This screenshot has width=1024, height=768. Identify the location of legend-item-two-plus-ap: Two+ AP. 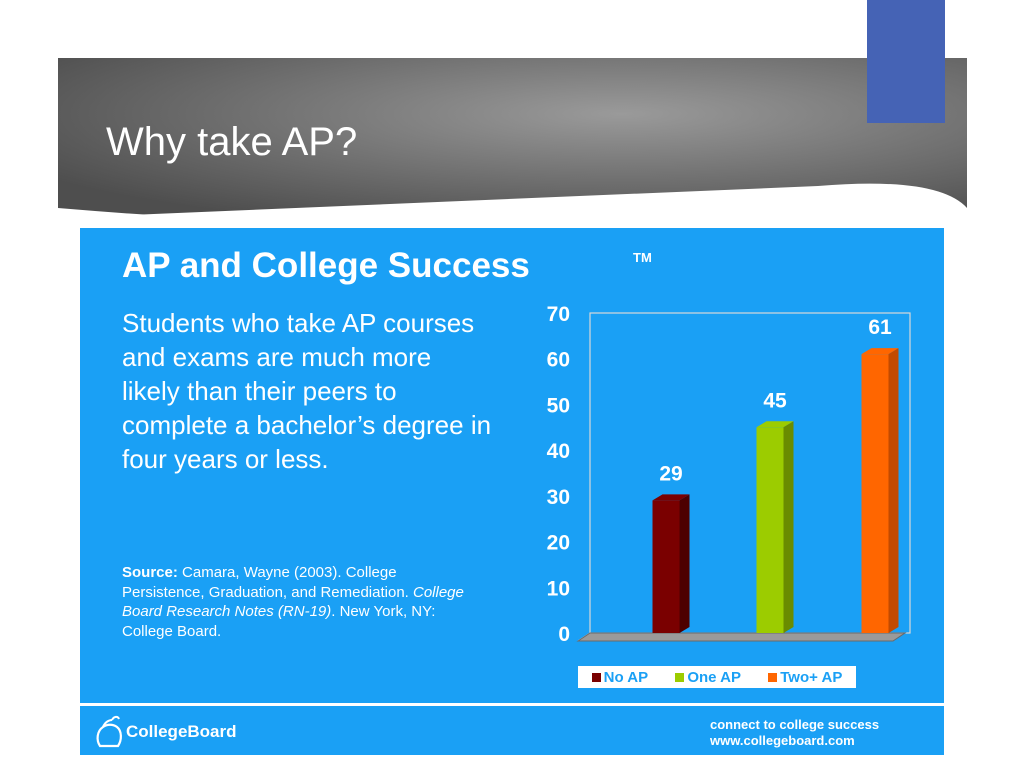
(805, 677).